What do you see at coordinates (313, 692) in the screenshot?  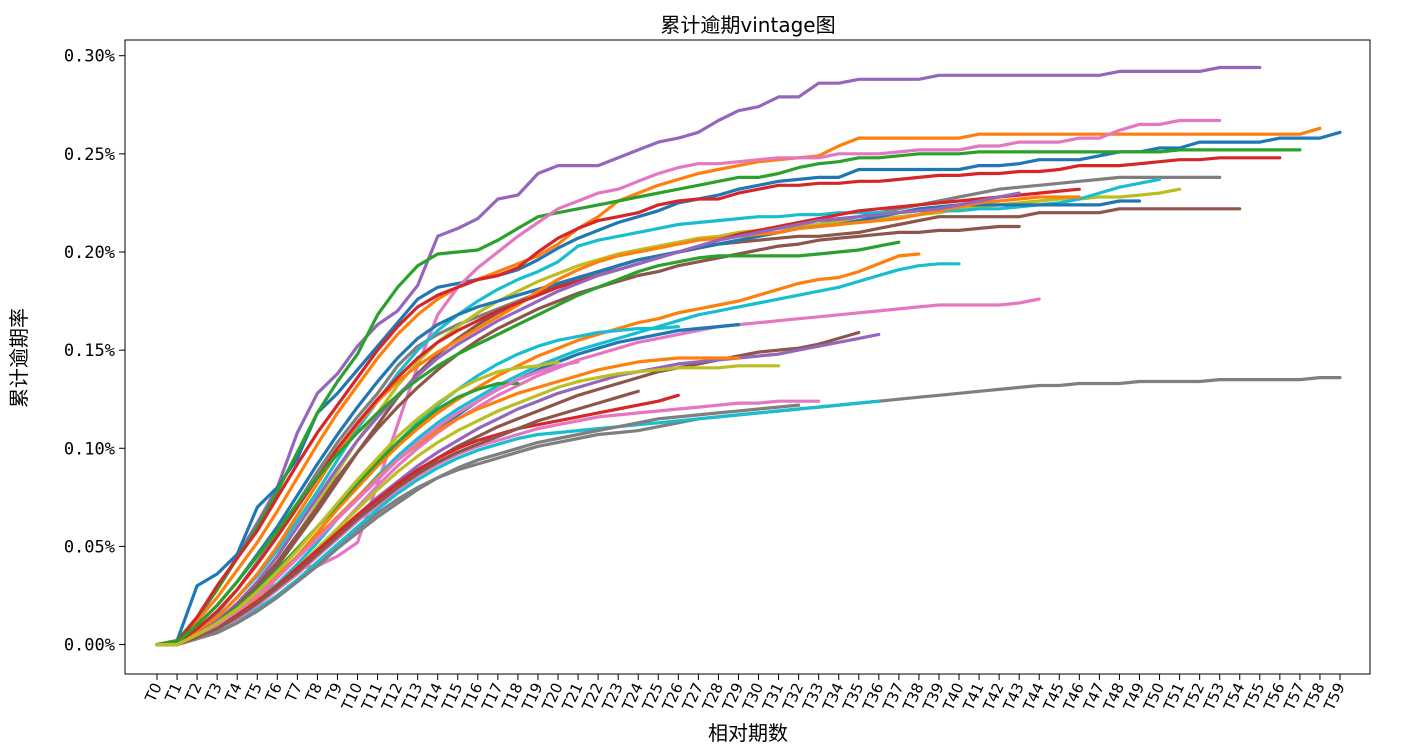 I see `x-tick-label: T8` at bounding box center [313, 692].